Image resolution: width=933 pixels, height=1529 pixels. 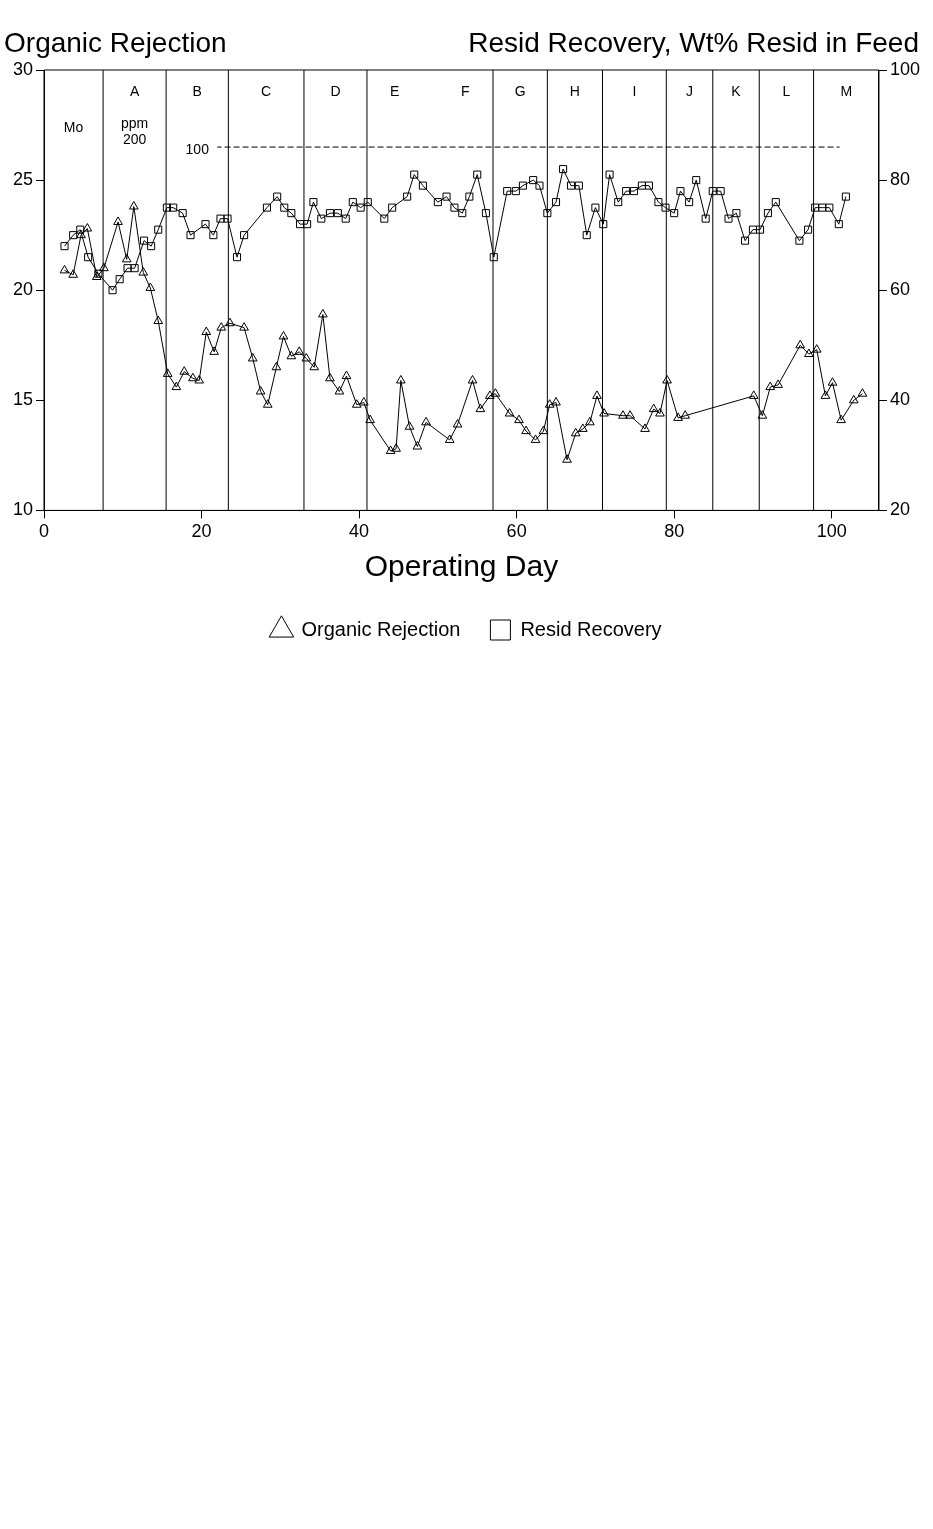 I want to click on annotation: H, so click(x=574, y=90).